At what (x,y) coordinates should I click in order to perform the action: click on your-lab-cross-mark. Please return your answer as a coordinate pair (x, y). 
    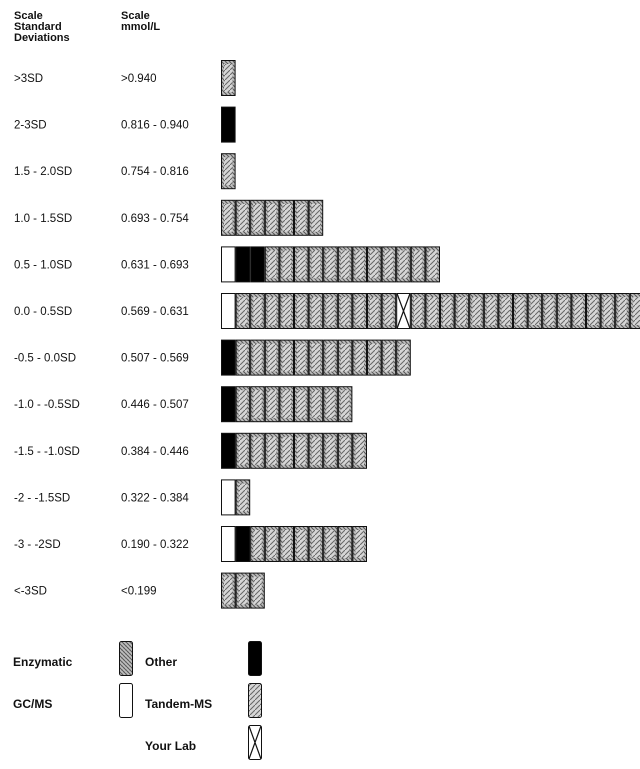
    Looking at the image, I should click on (403, 311).